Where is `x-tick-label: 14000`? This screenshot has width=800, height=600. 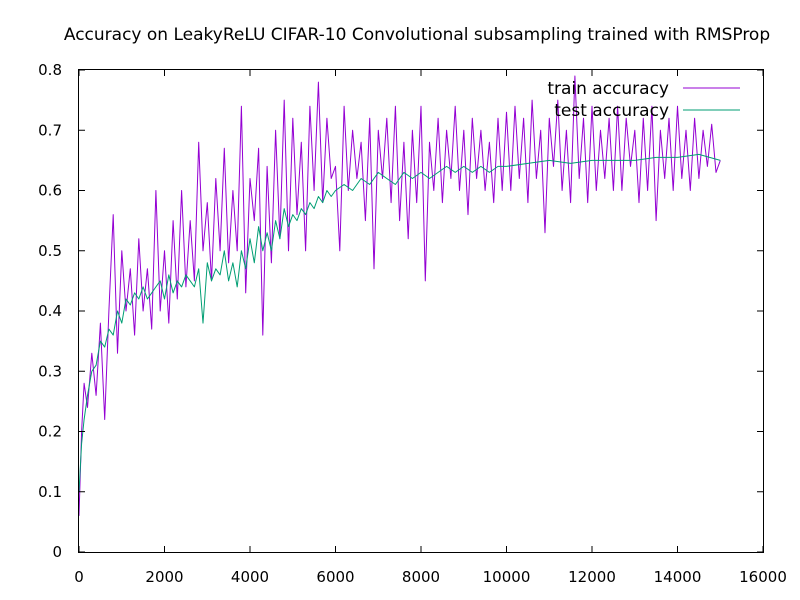
x-tick-label: 14000 is located at coordinates (678, 577).